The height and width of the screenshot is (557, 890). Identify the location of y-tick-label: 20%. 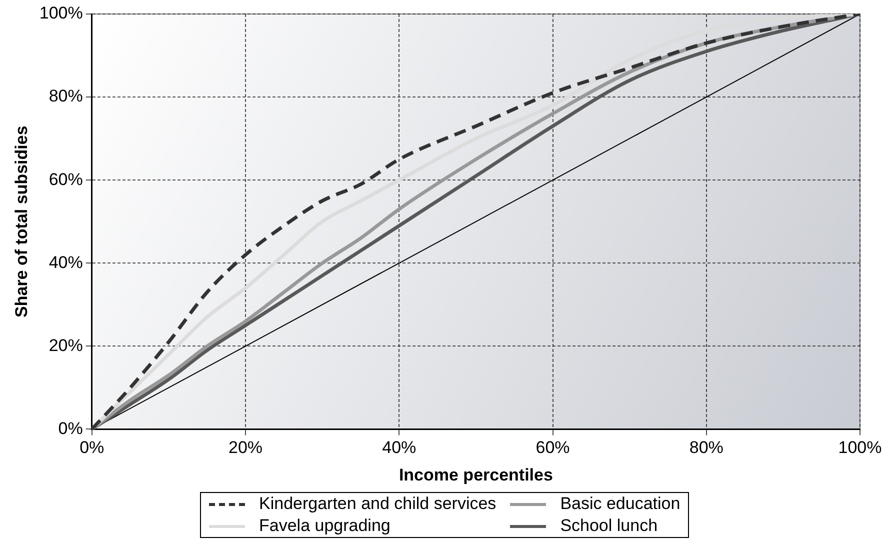
(65, 345).